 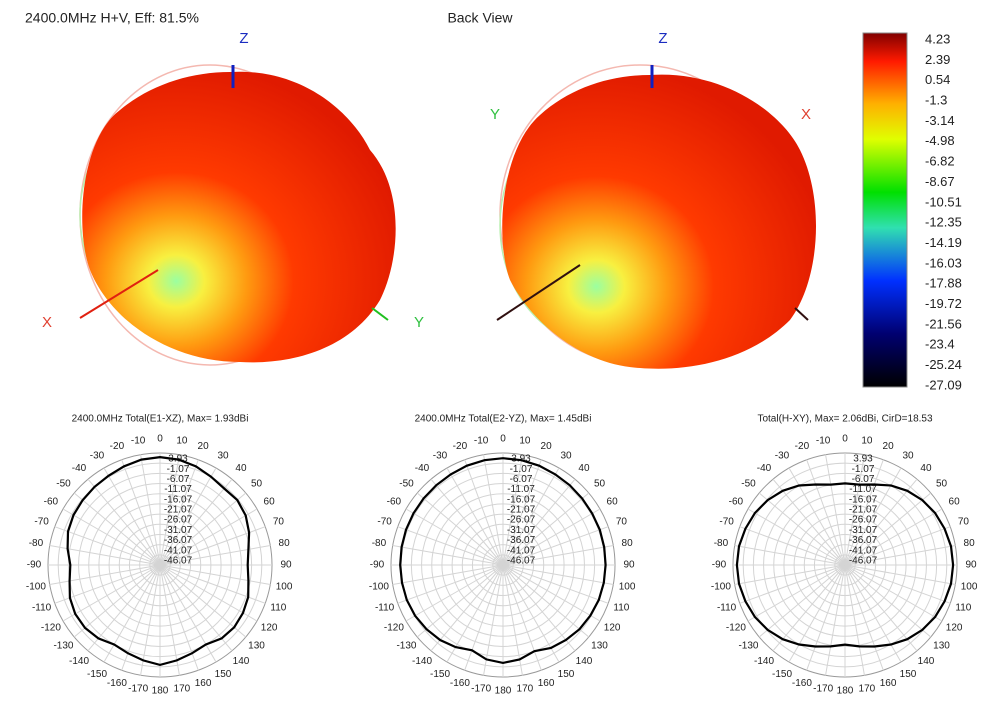 What do you see at coordinates (36, 587) in the screenshot?
I see `angle-label: -100` at bounding box center [36, 587].